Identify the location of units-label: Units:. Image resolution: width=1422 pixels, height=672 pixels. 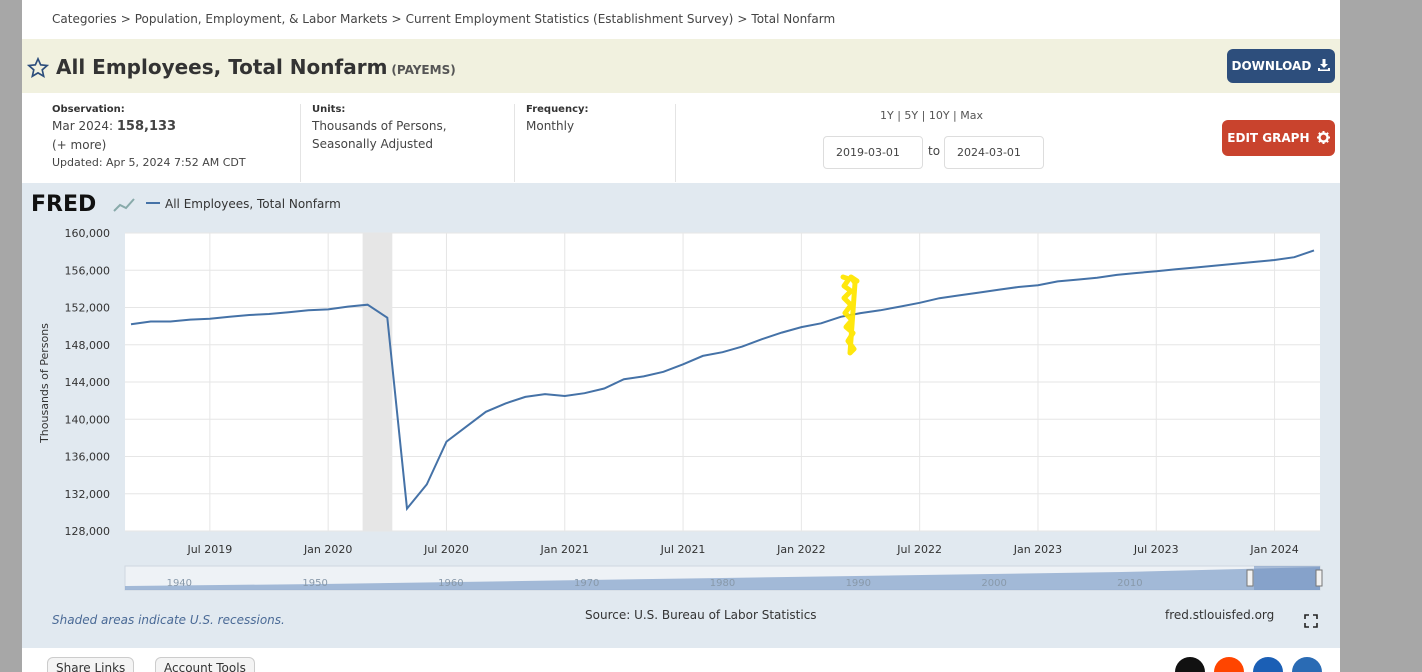
(329, 109).